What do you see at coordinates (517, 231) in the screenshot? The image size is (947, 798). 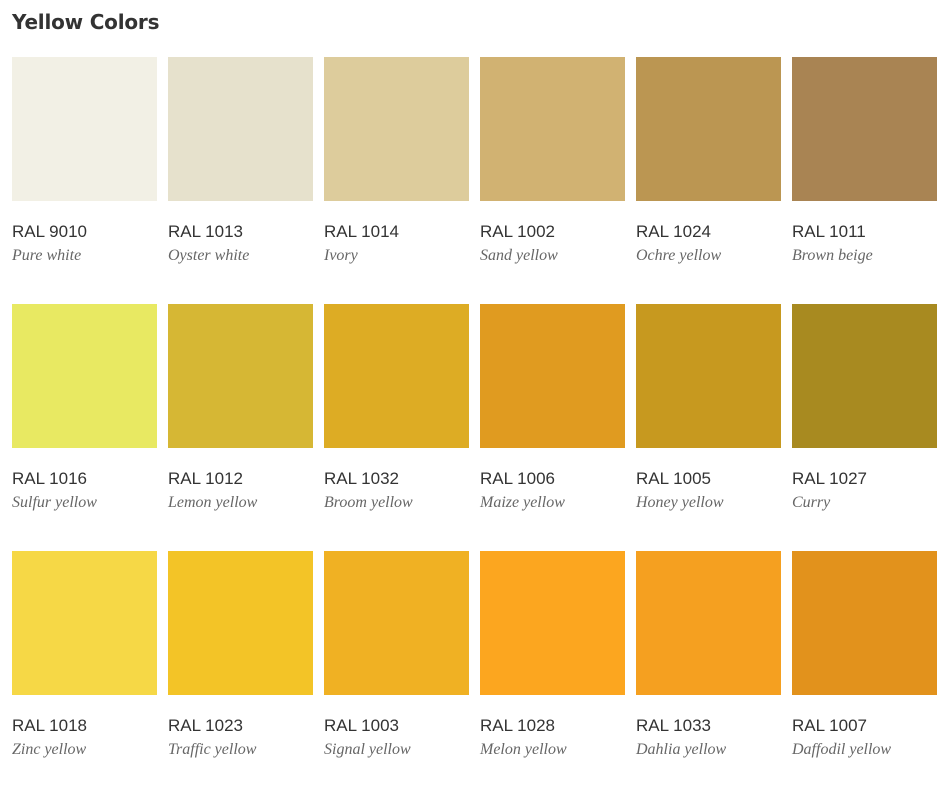 I see `color-code: RAL 1002` at bounding box center [517, 231].